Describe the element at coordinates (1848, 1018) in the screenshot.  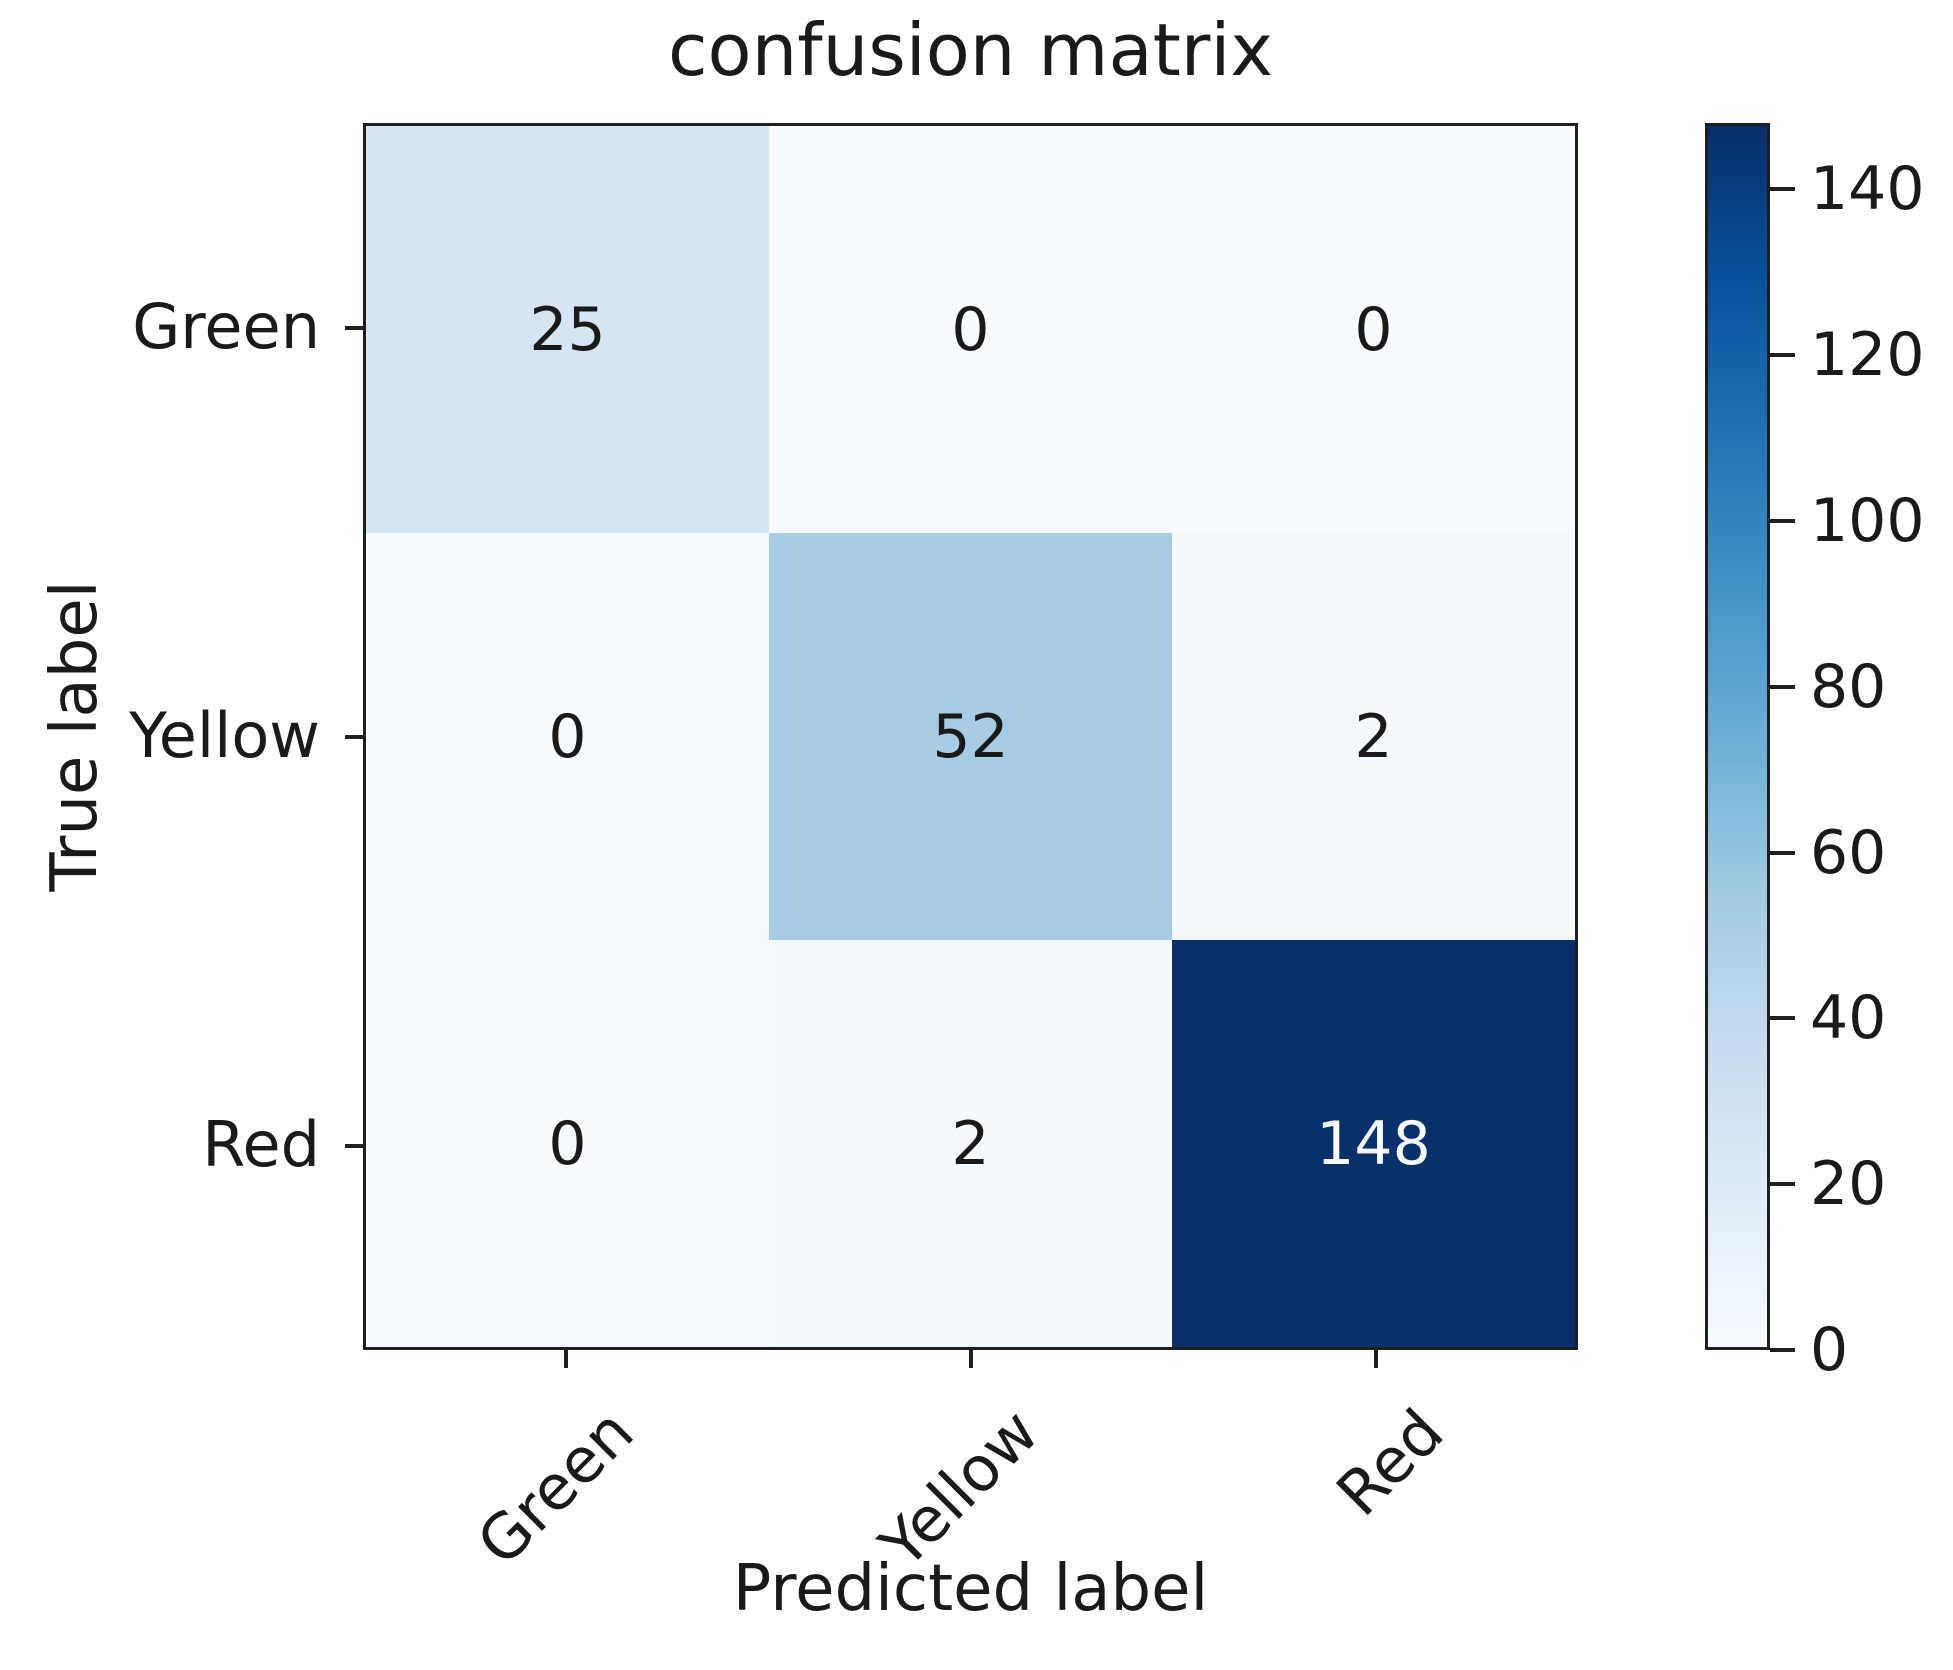
I see `colorbar-tick-label-40: 40` at that location.